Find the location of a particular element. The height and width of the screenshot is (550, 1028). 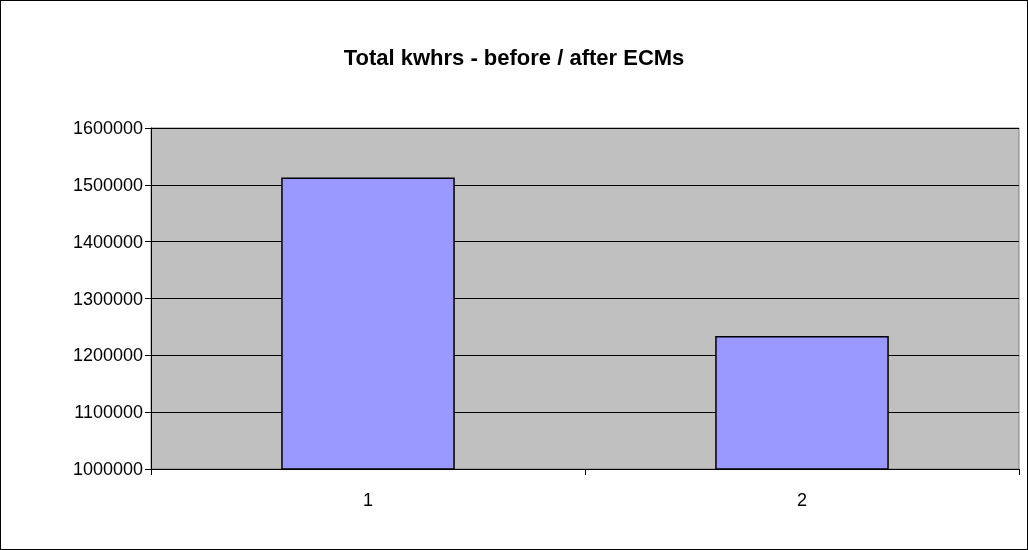

x-tick-label: 1 is located at coordinates (368, 500).